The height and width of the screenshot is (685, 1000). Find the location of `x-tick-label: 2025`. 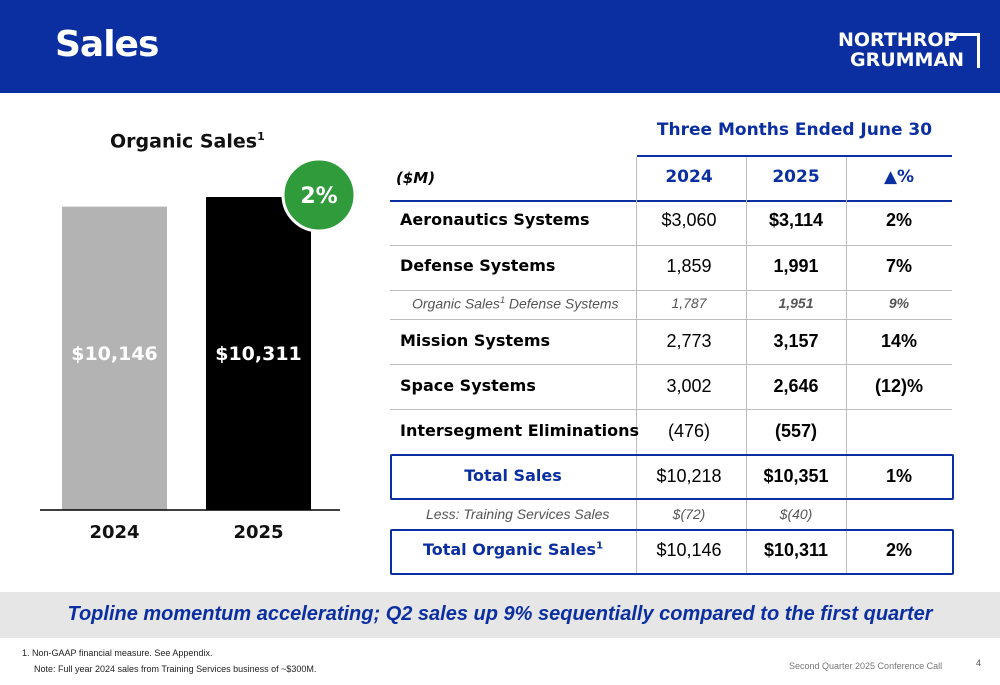

x-tick-label: 2025 is located at coordinates (258, 532).